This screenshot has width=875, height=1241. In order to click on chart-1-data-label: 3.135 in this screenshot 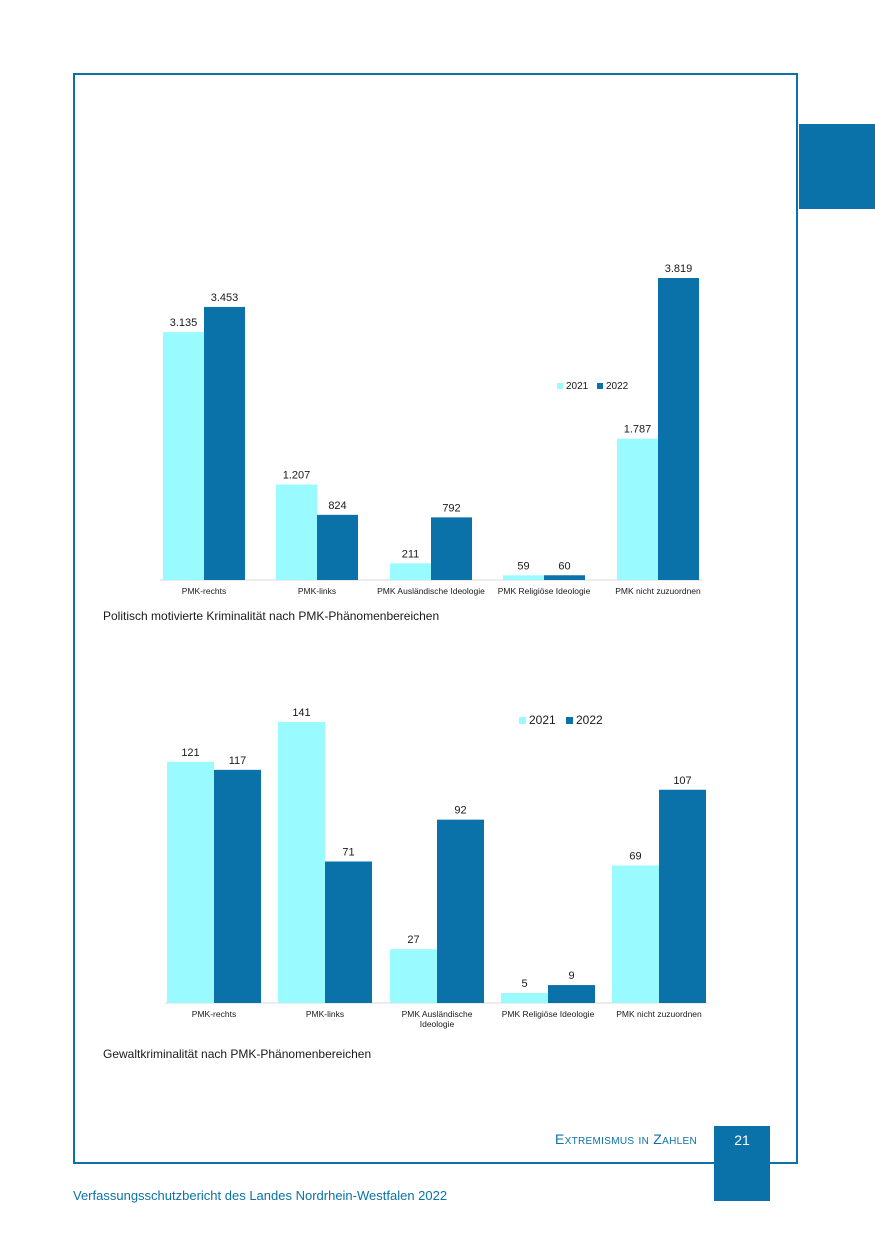, I will do `click(184, 323)`.